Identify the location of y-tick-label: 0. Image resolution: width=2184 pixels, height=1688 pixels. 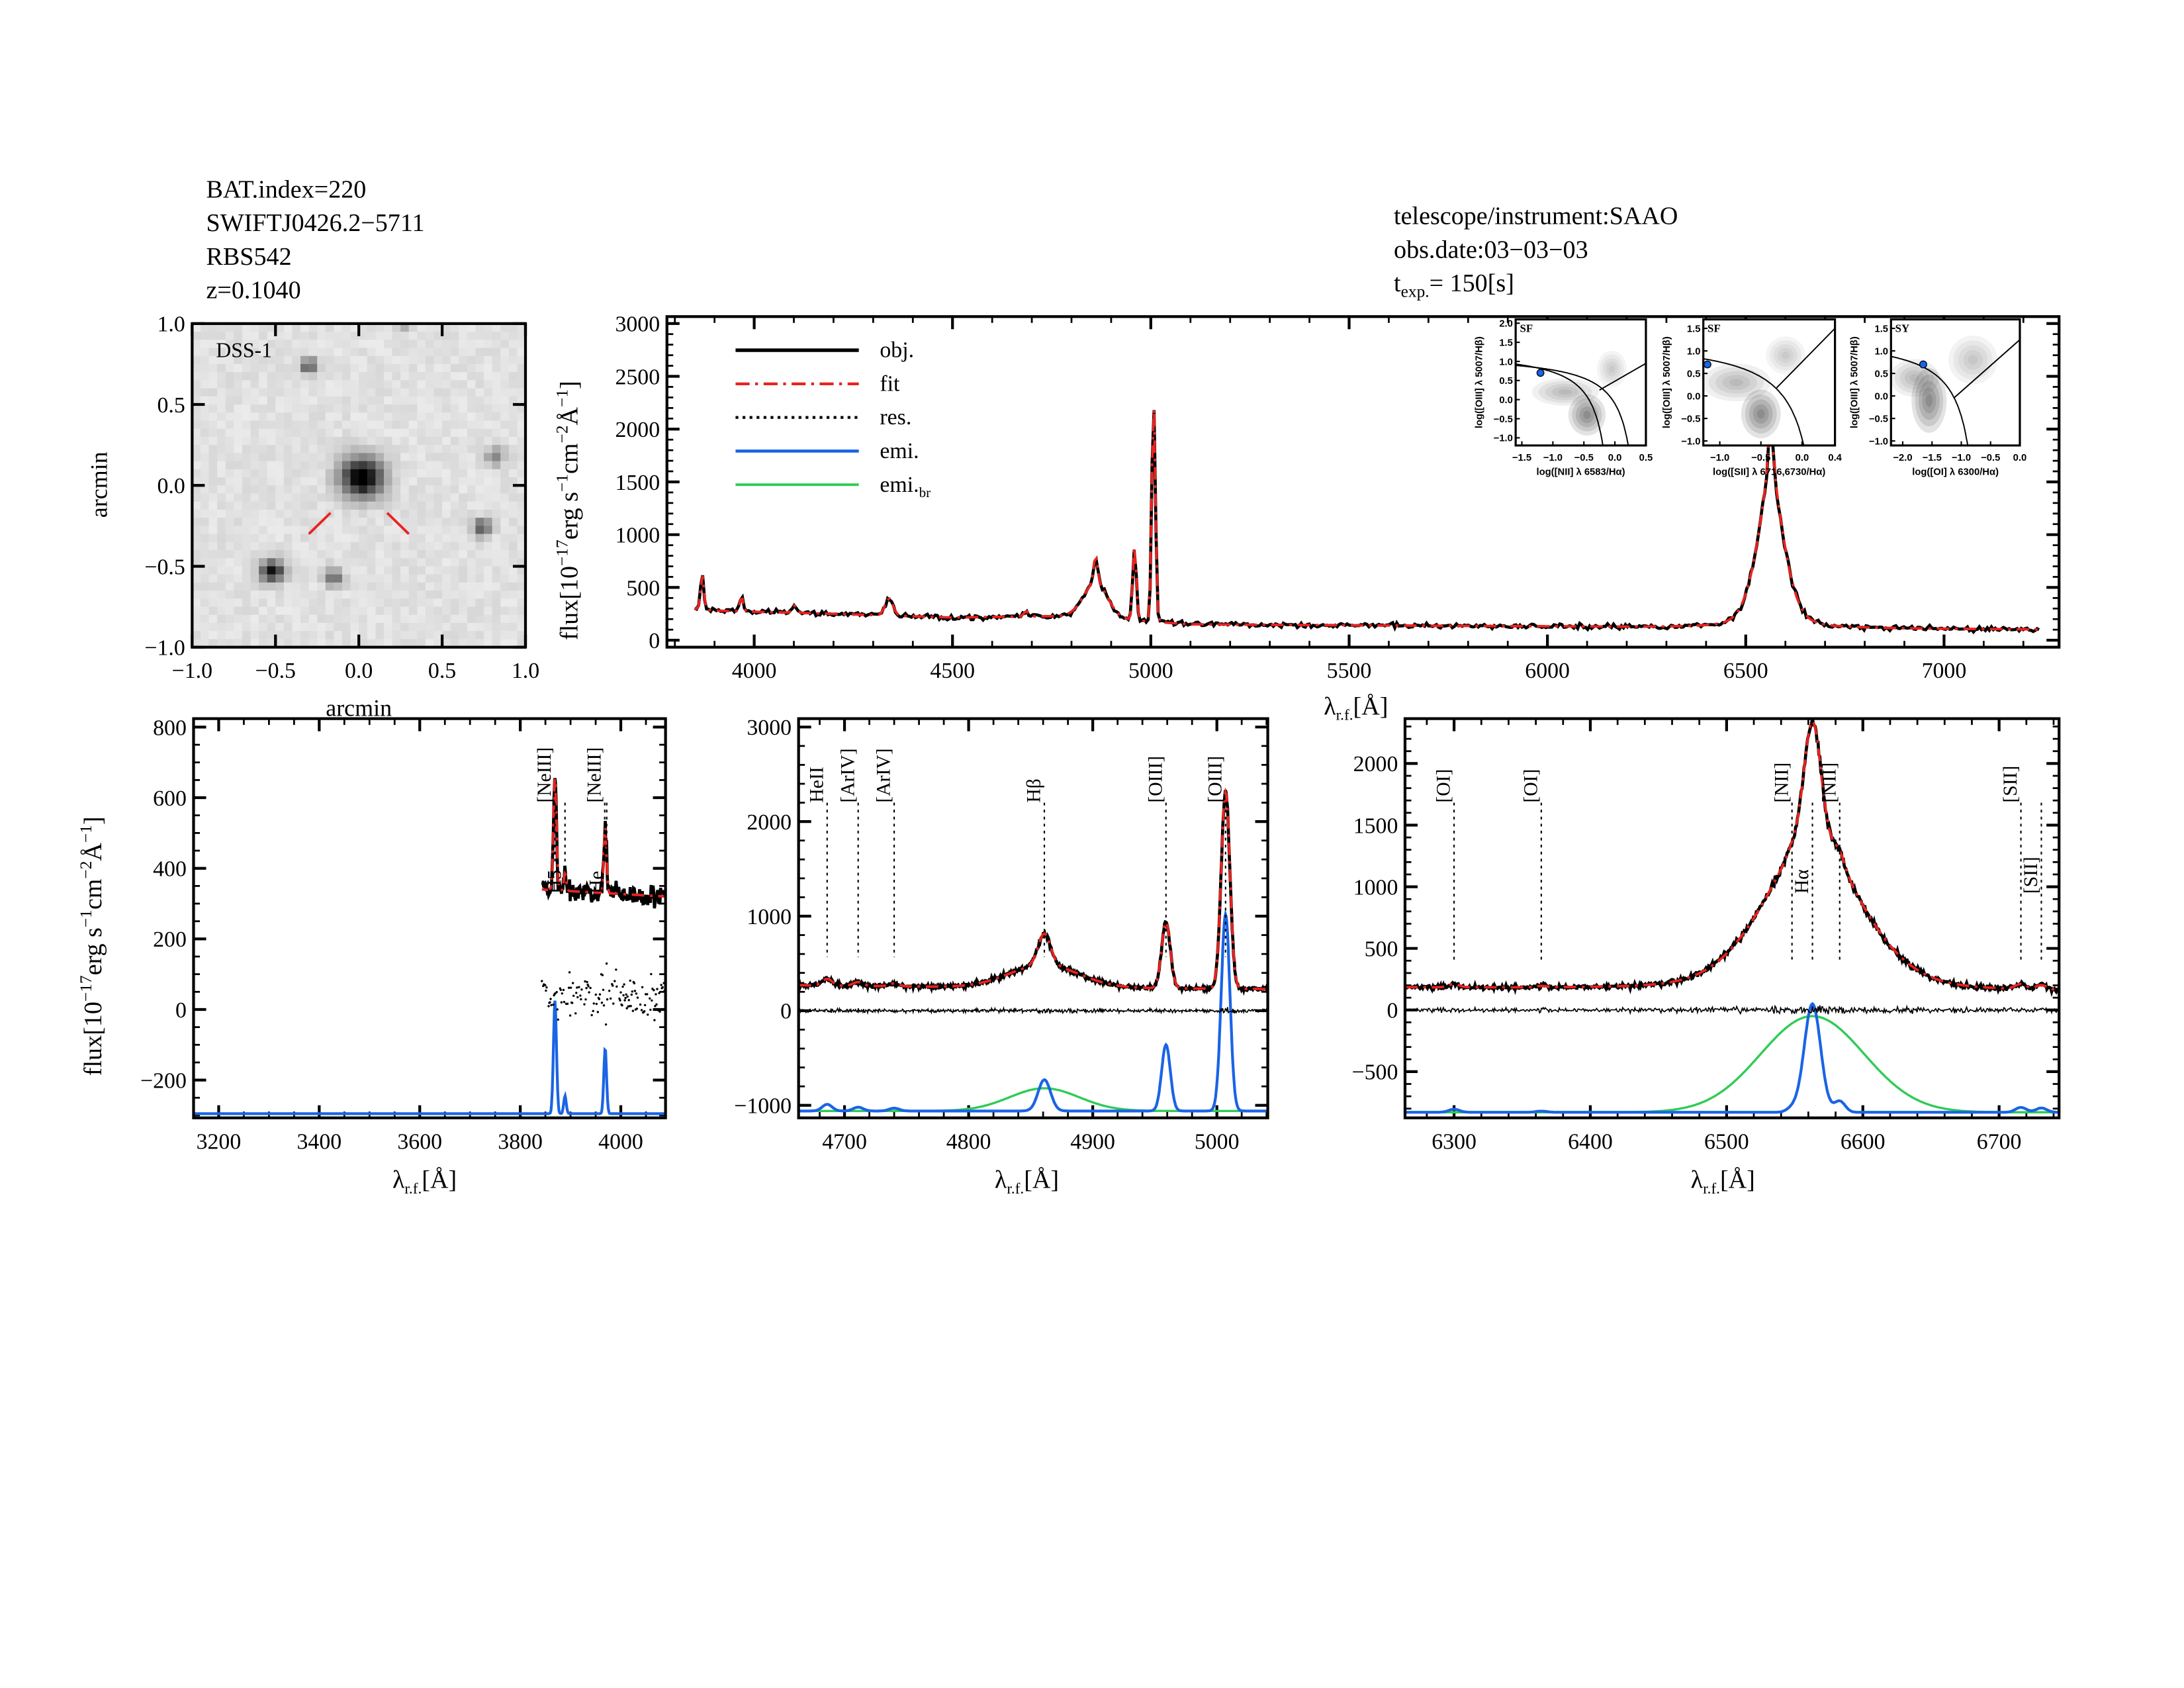
(181, 1010).